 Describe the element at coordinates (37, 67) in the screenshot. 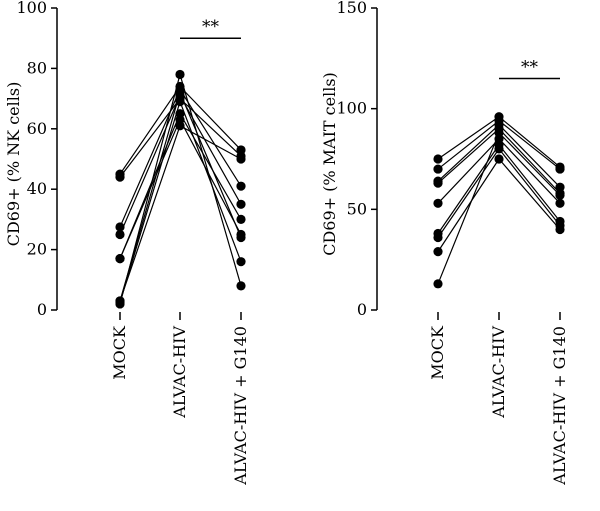

I see `y-tick-label: 80` at that location.